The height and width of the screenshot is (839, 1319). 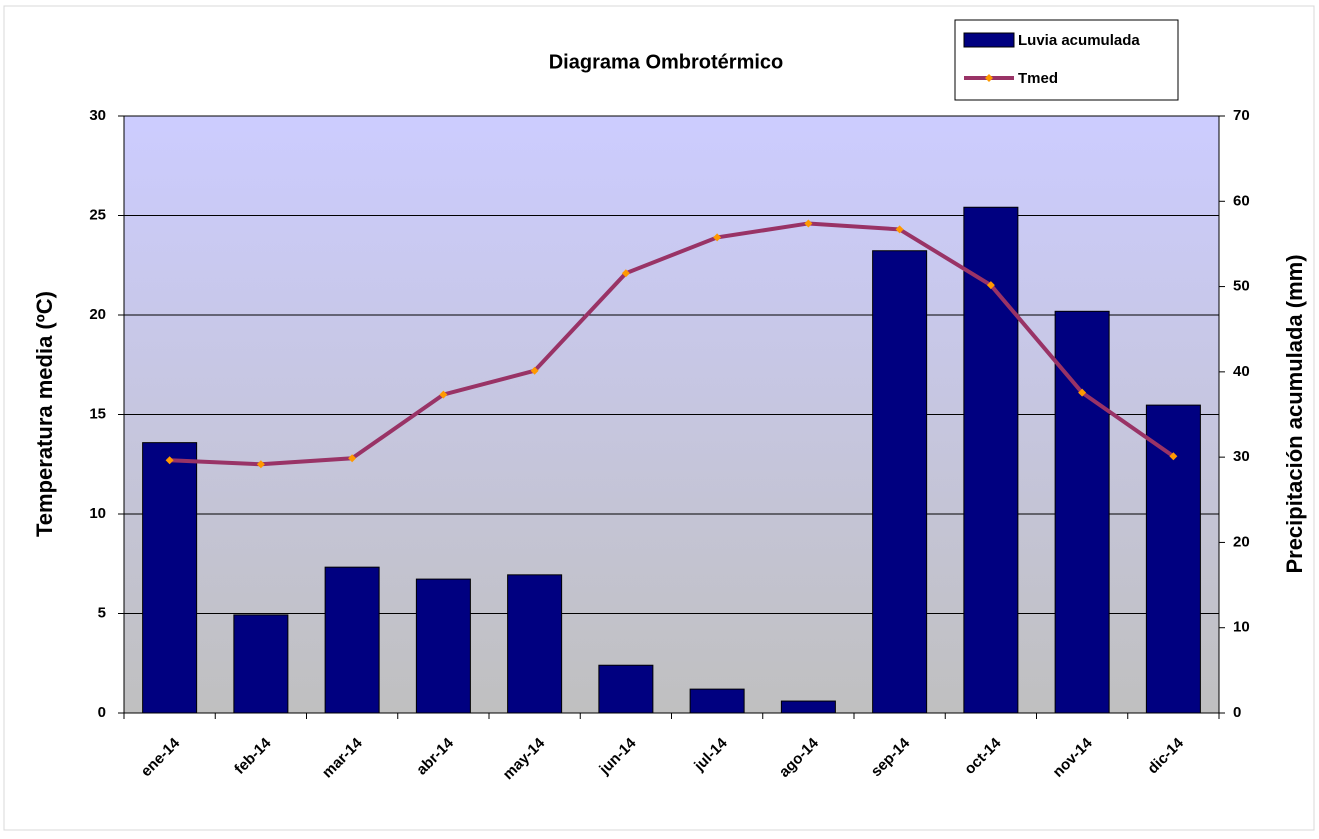 What do you see at coordinates (1241, 627) in the screenshot?
I see `y2-tick-label: 10` at bounding box center [1241, 627].